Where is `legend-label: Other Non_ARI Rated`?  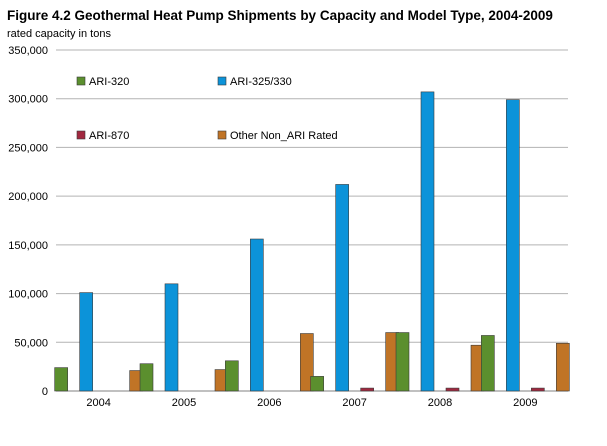
legend-label: Other Non_ARI Rated is located at coordinates (284, 136).